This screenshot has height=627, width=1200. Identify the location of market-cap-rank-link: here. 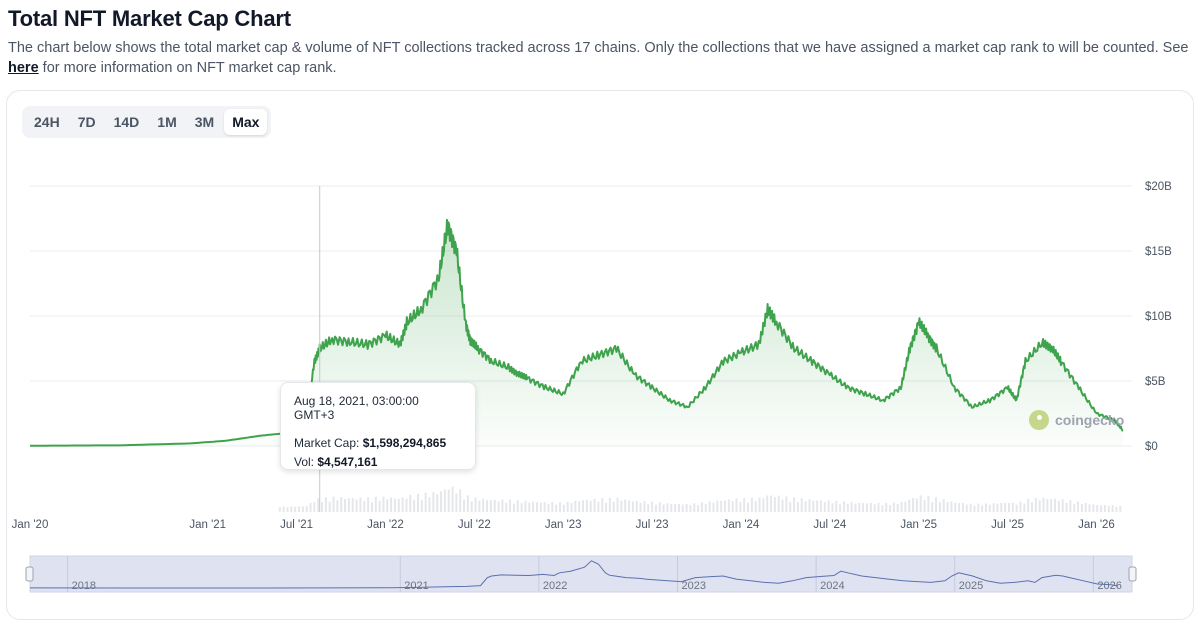
(23, 68).